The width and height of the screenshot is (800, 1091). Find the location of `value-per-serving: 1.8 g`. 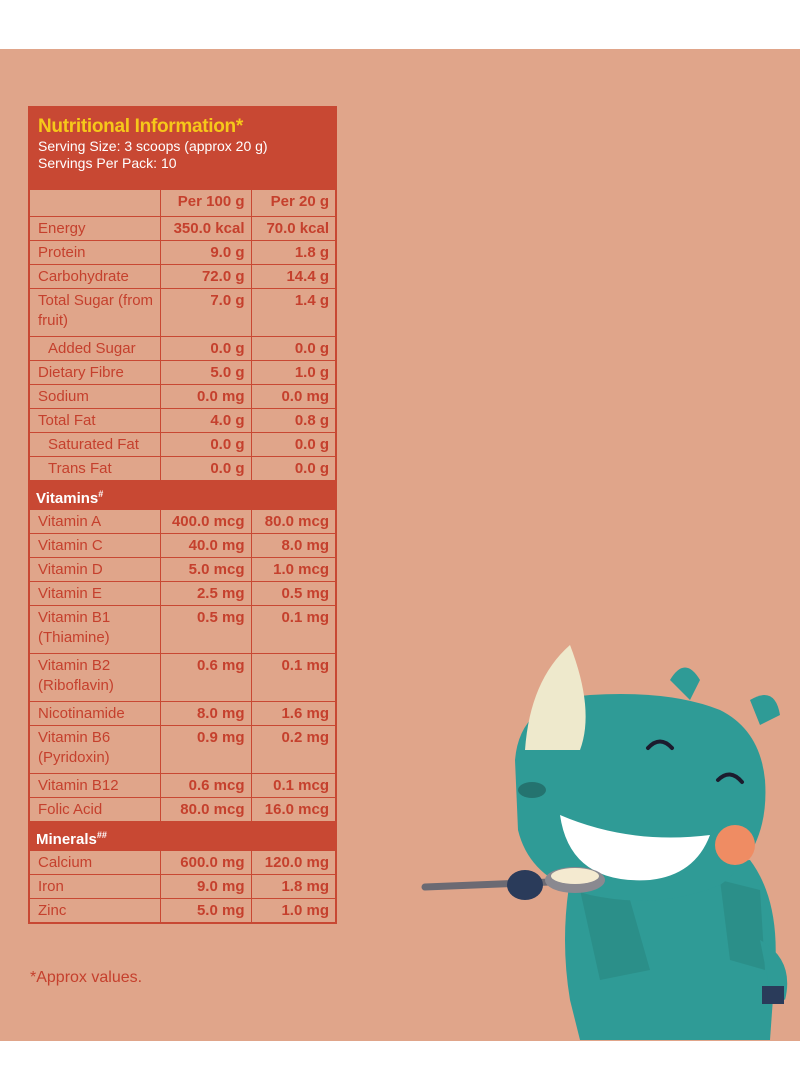

value-per-serving: 1.8 g is located at coordinates (292, 252).